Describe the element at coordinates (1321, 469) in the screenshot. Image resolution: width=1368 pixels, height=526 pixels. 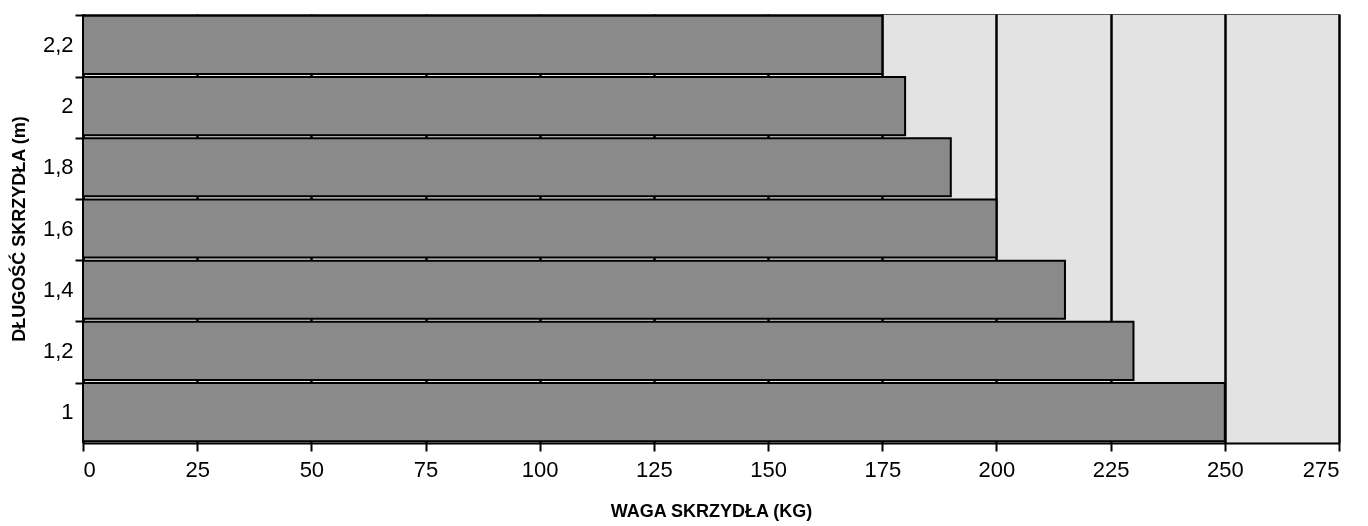
I see `x-tick-label: 275` at that location.